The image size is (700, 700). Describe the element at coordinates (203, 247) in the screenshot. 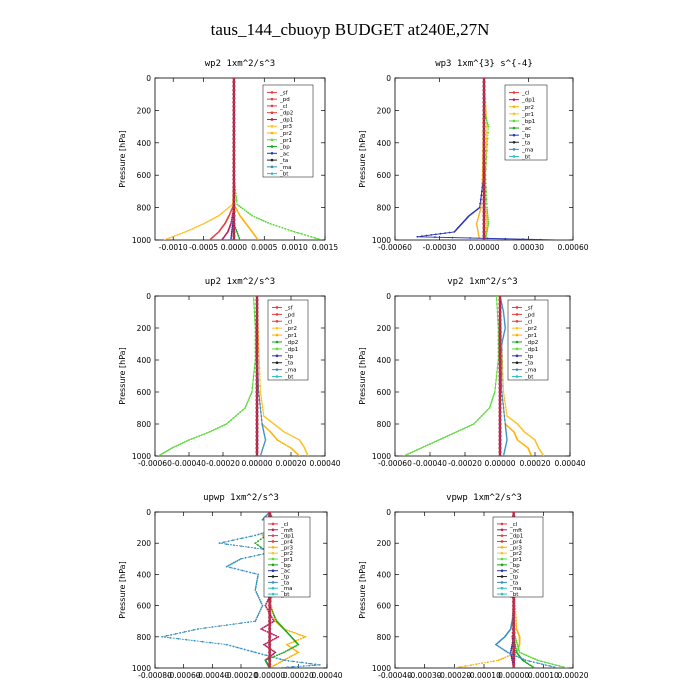

I see `x-tick-label: -0.0005` at that location.